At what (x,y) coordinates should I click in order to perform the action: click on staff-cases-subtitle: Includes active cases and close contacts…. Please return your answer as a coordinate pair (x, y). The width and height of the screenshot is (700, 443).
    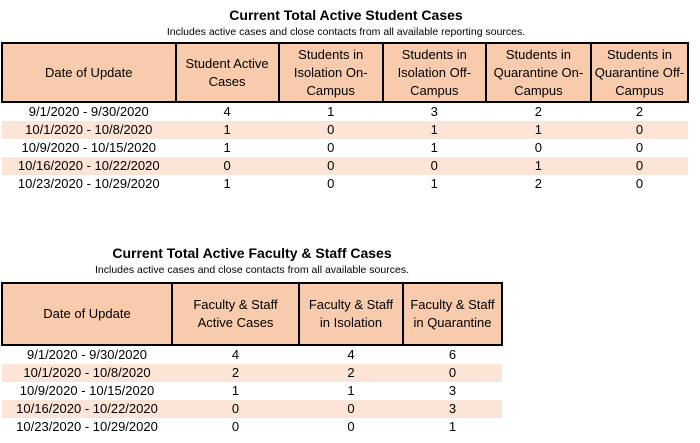
    Looking at the image, I should click on (252, 270).